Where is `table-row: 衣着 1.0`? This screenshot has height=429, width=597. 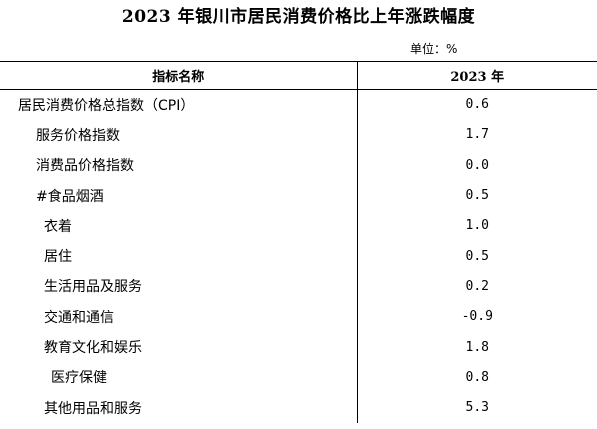 table-row: 衣着 1.0 is located at coordinates (298, 225).